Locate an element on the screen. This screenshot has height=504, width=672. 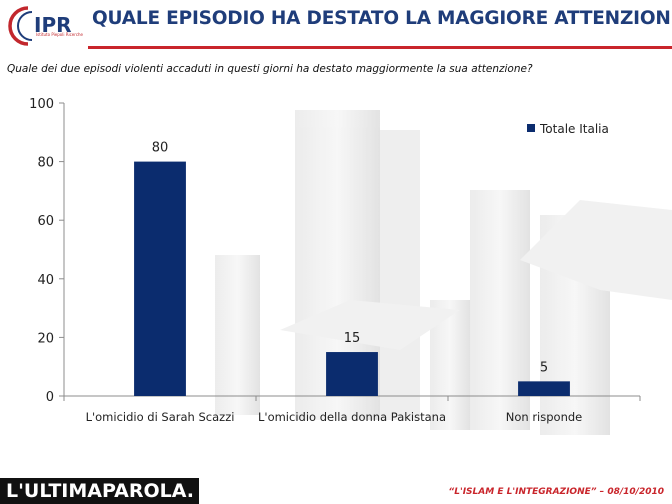
bar-value-label: 15 is located at coordinates (352, 338).